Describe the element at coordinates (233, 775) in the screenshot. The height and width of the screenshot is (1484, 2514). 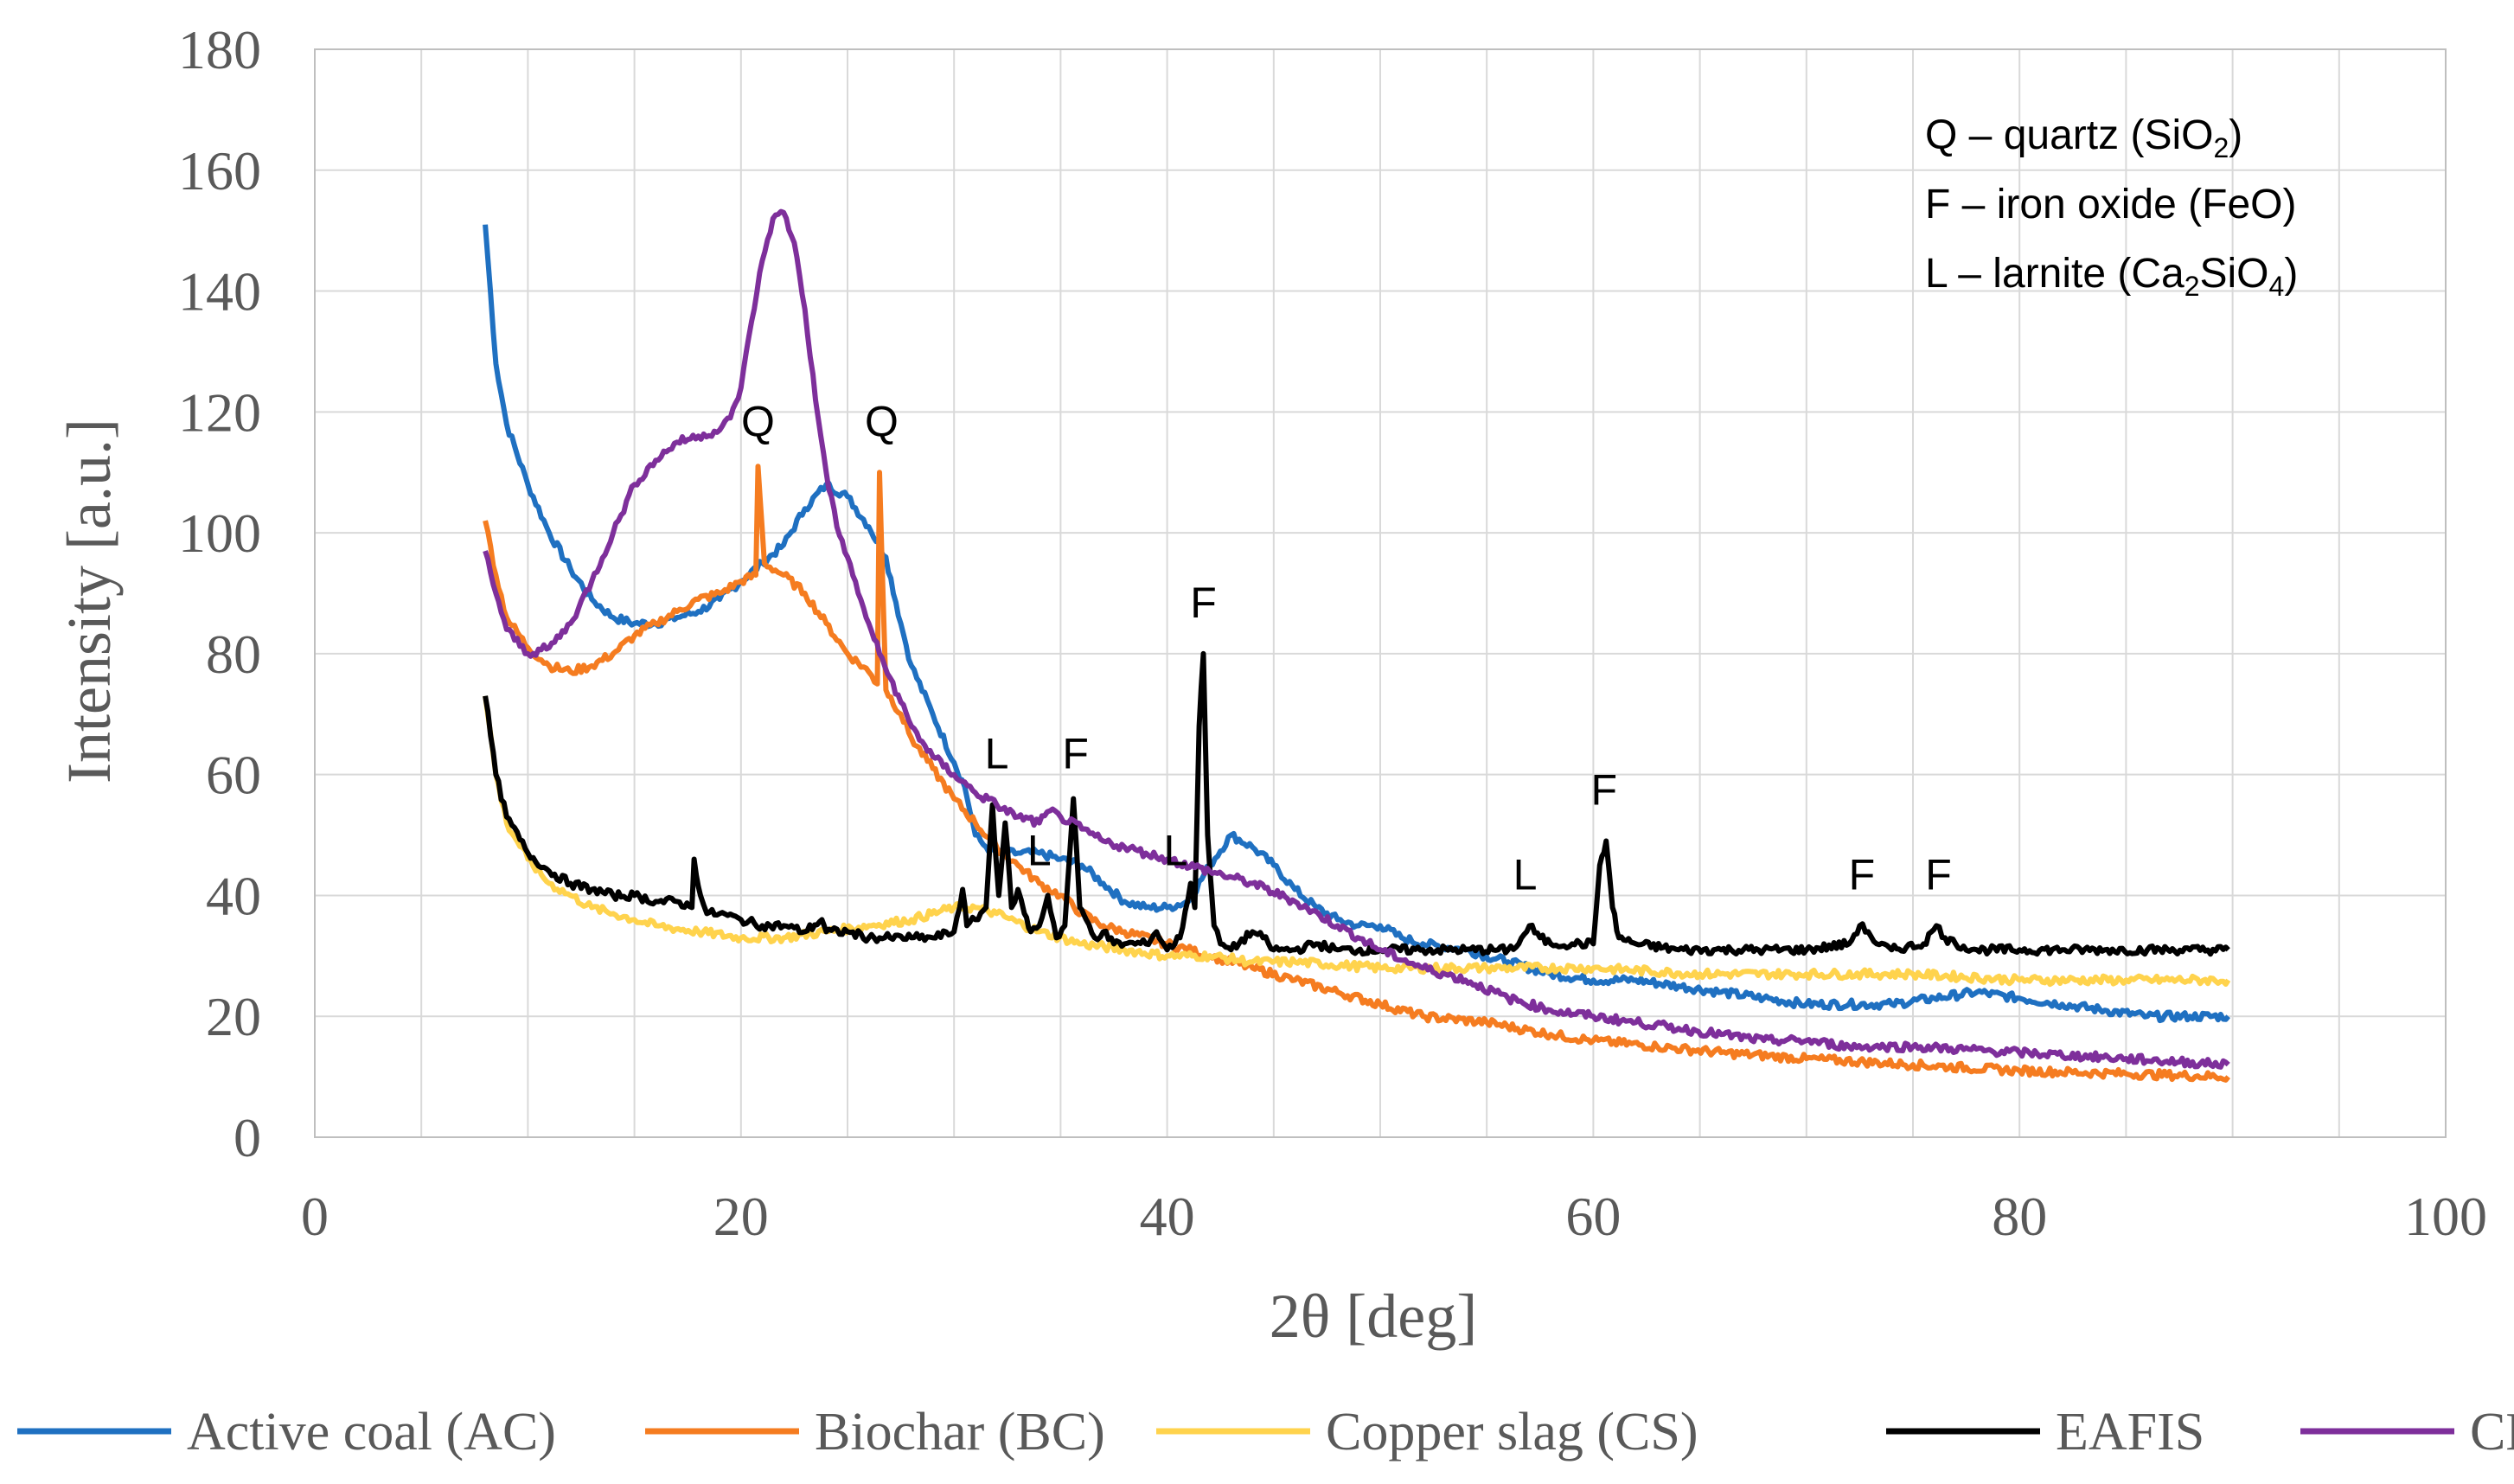
I see `y-tick-label: 60` at that location.